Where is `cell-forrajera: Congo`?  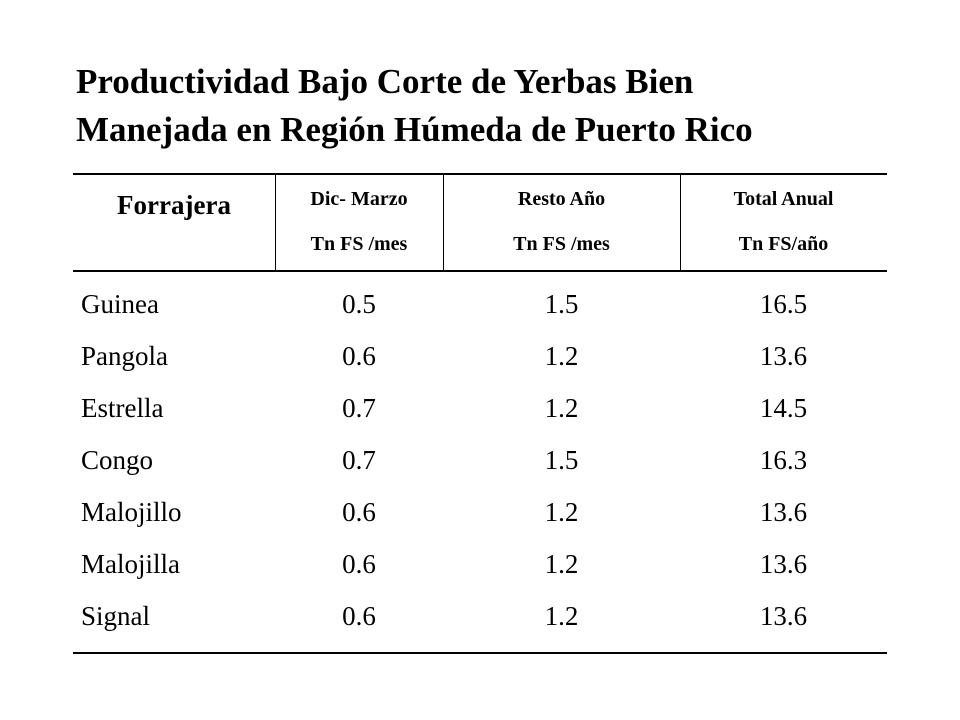
cell-forrajera: Congo is located at coordinates (117, 460).